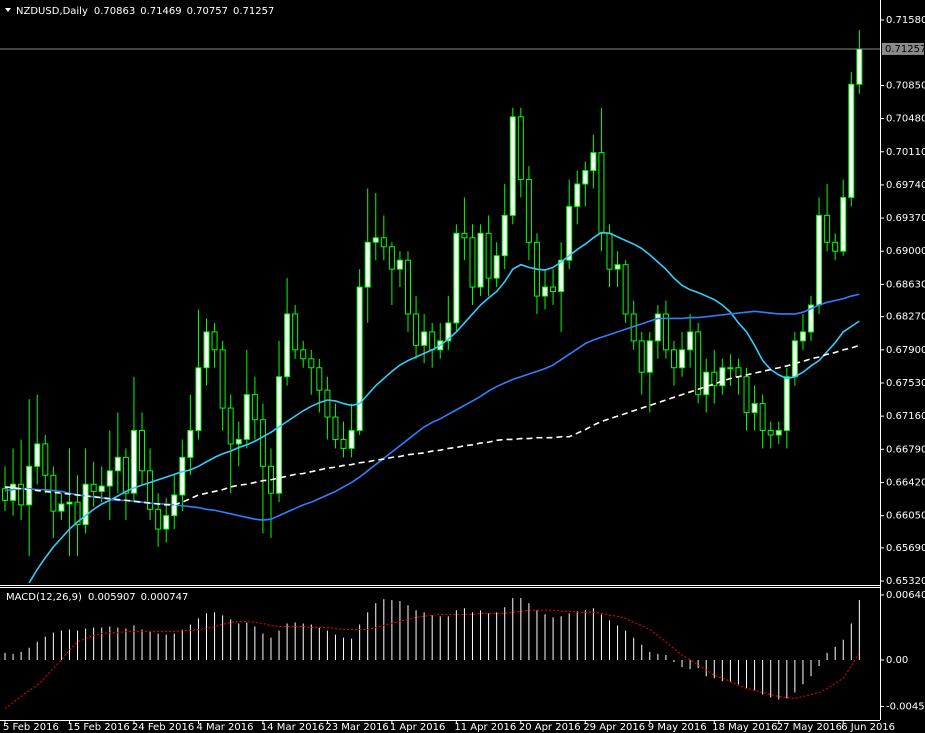  Describe the element at coordinates (905, 706) in the screenshot. I see `y-tick-label: -0.00458` at that location.